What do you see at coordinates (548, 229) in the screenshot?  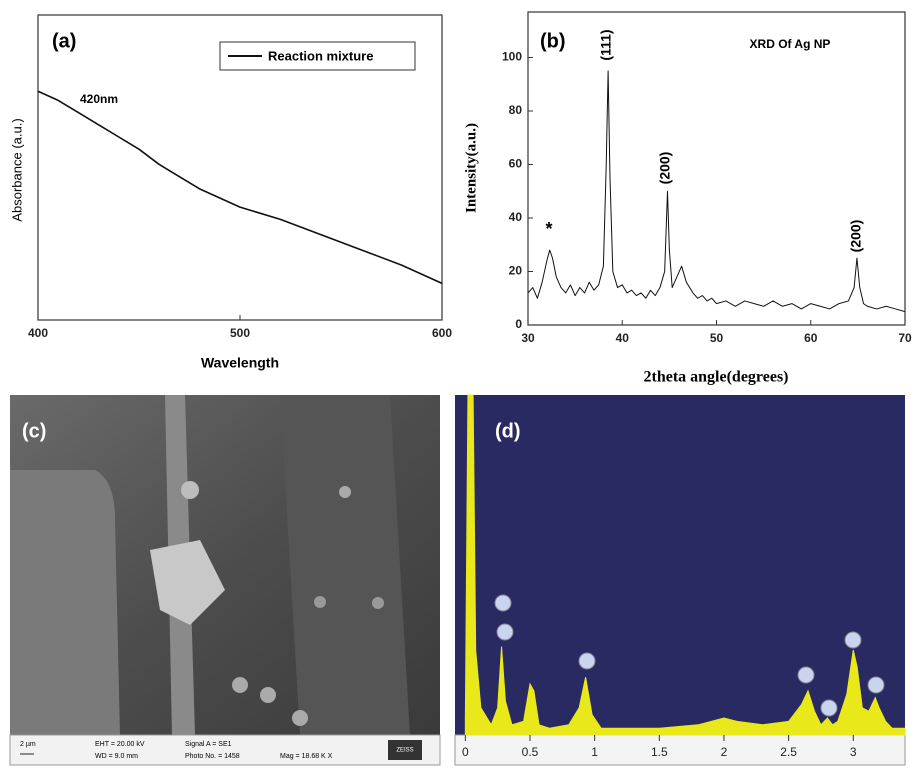 I see `annotation: *` at bounding box center [548, 229].